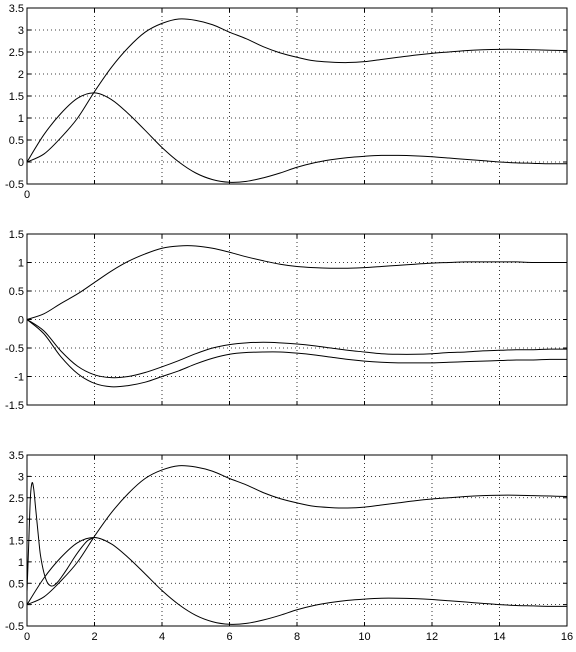 The height and width of the screenshot is (652, 576). I want to click on y-tick-label: -1.5, so click(14, 406).